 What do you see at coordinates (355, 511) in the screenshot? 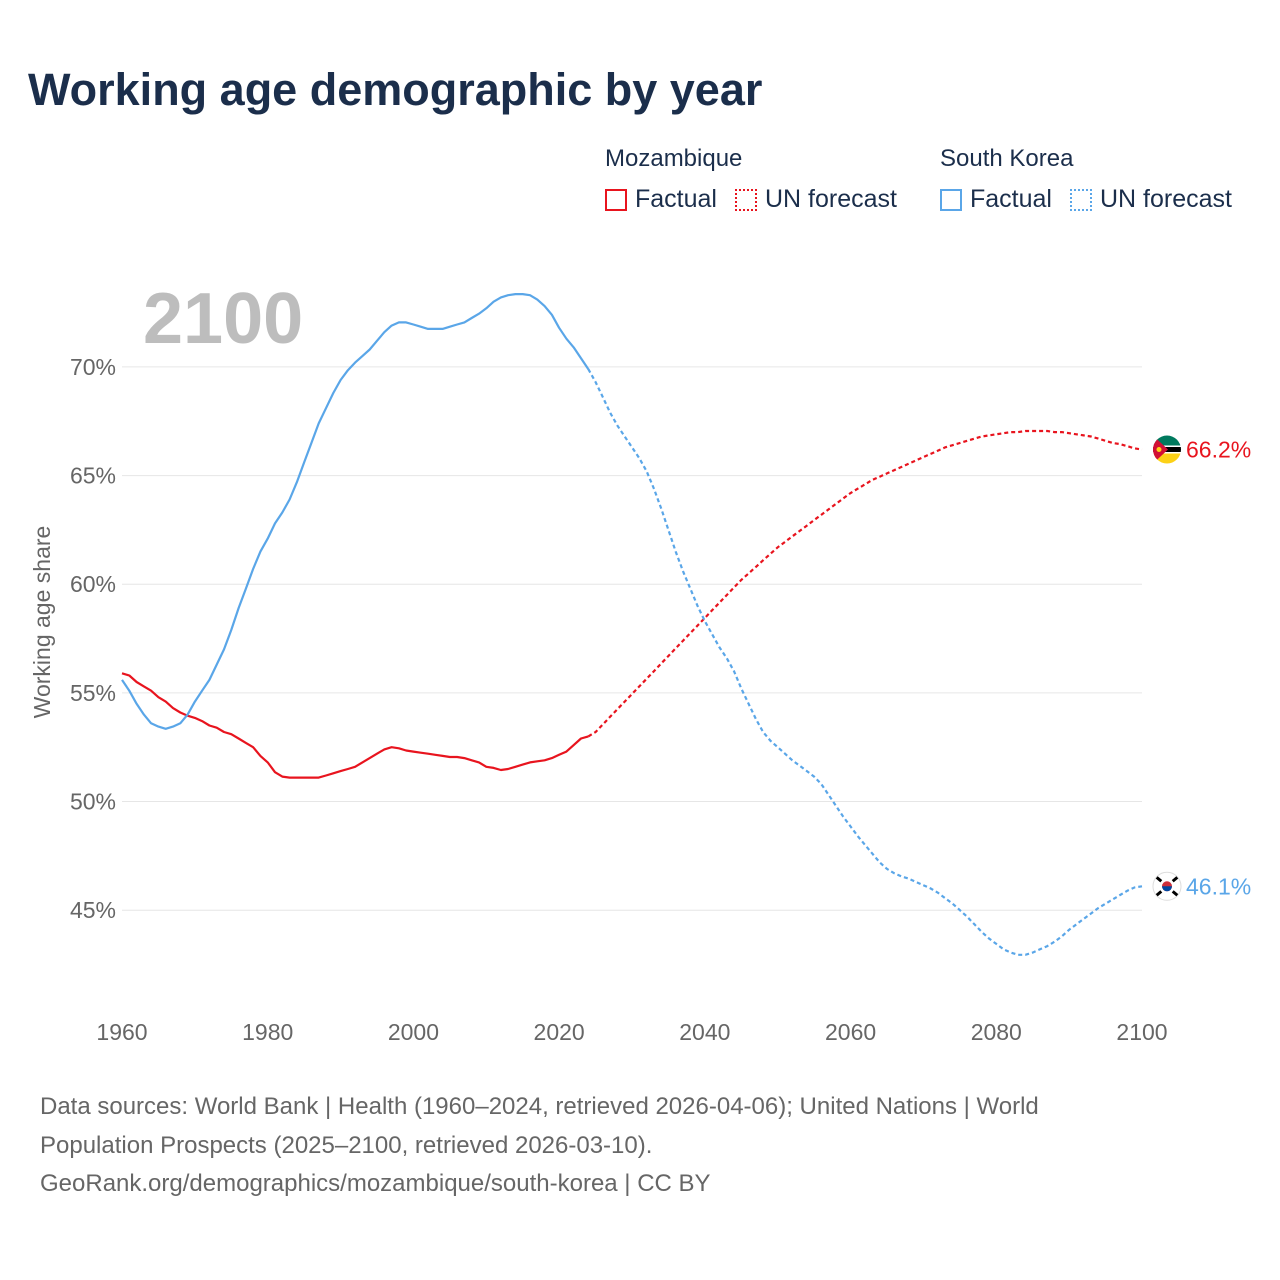
I see `series-line-south-korea-factual` at bounding box center [355, 511].